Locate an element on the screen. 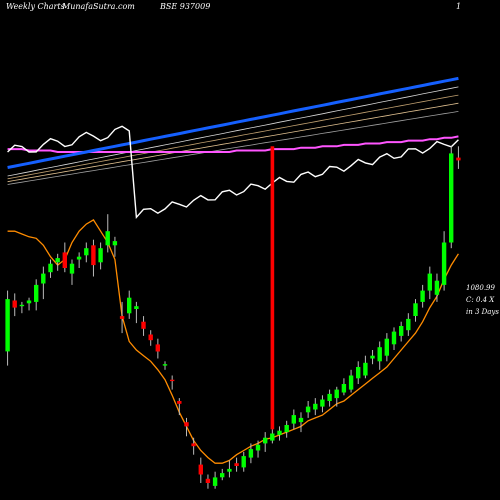  annotation-period: in 3 Days is located at coordinates (482, 312).